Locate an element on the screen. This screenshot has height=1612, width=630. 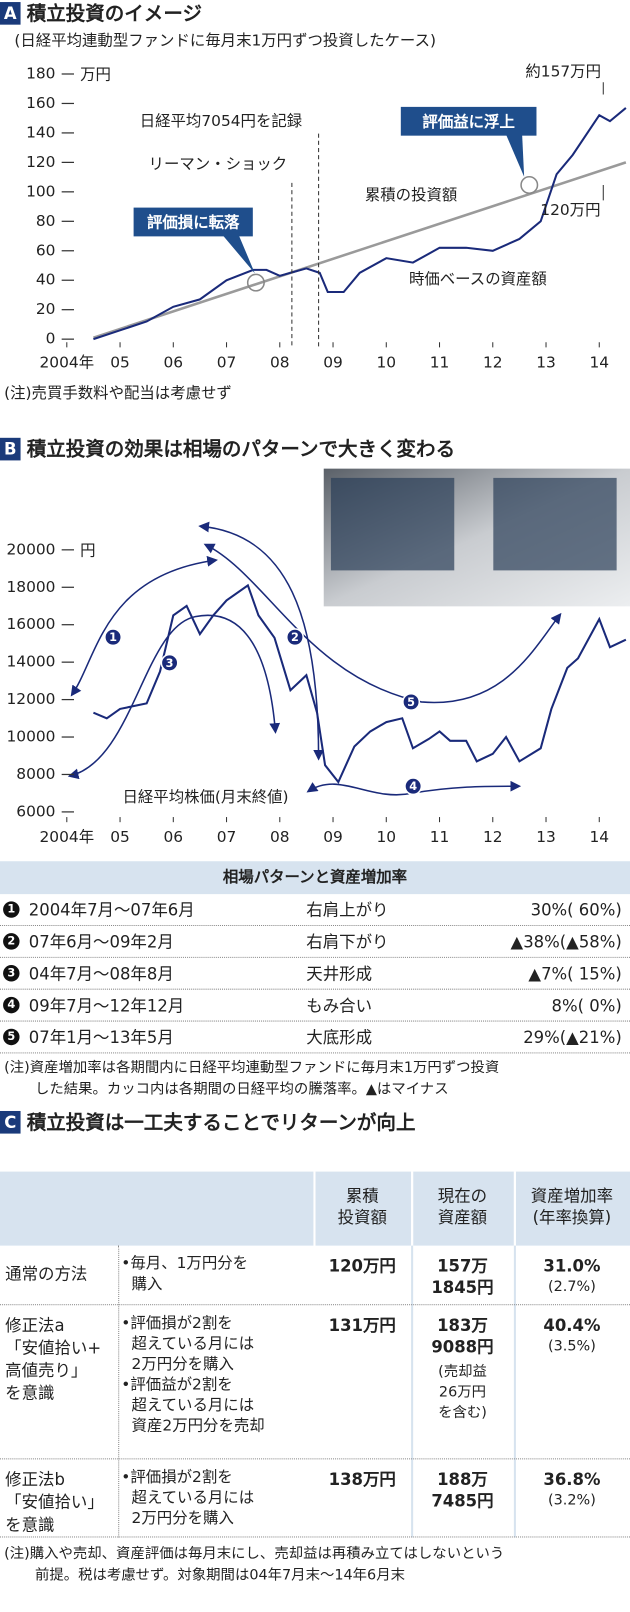
y-tick-label: 140 is located at coordinates (40, 132).